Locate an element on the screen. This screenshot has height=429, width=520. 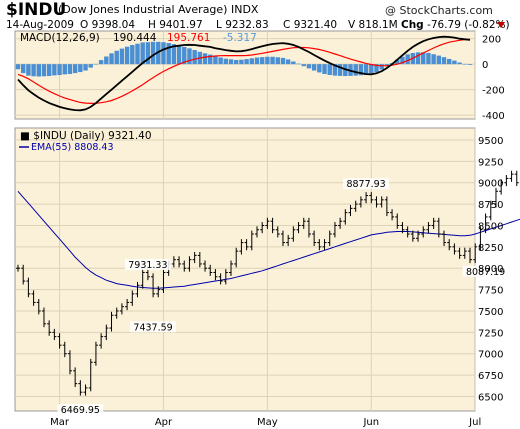
chart-symbol: $INDU is located at coordinates (36, 10).